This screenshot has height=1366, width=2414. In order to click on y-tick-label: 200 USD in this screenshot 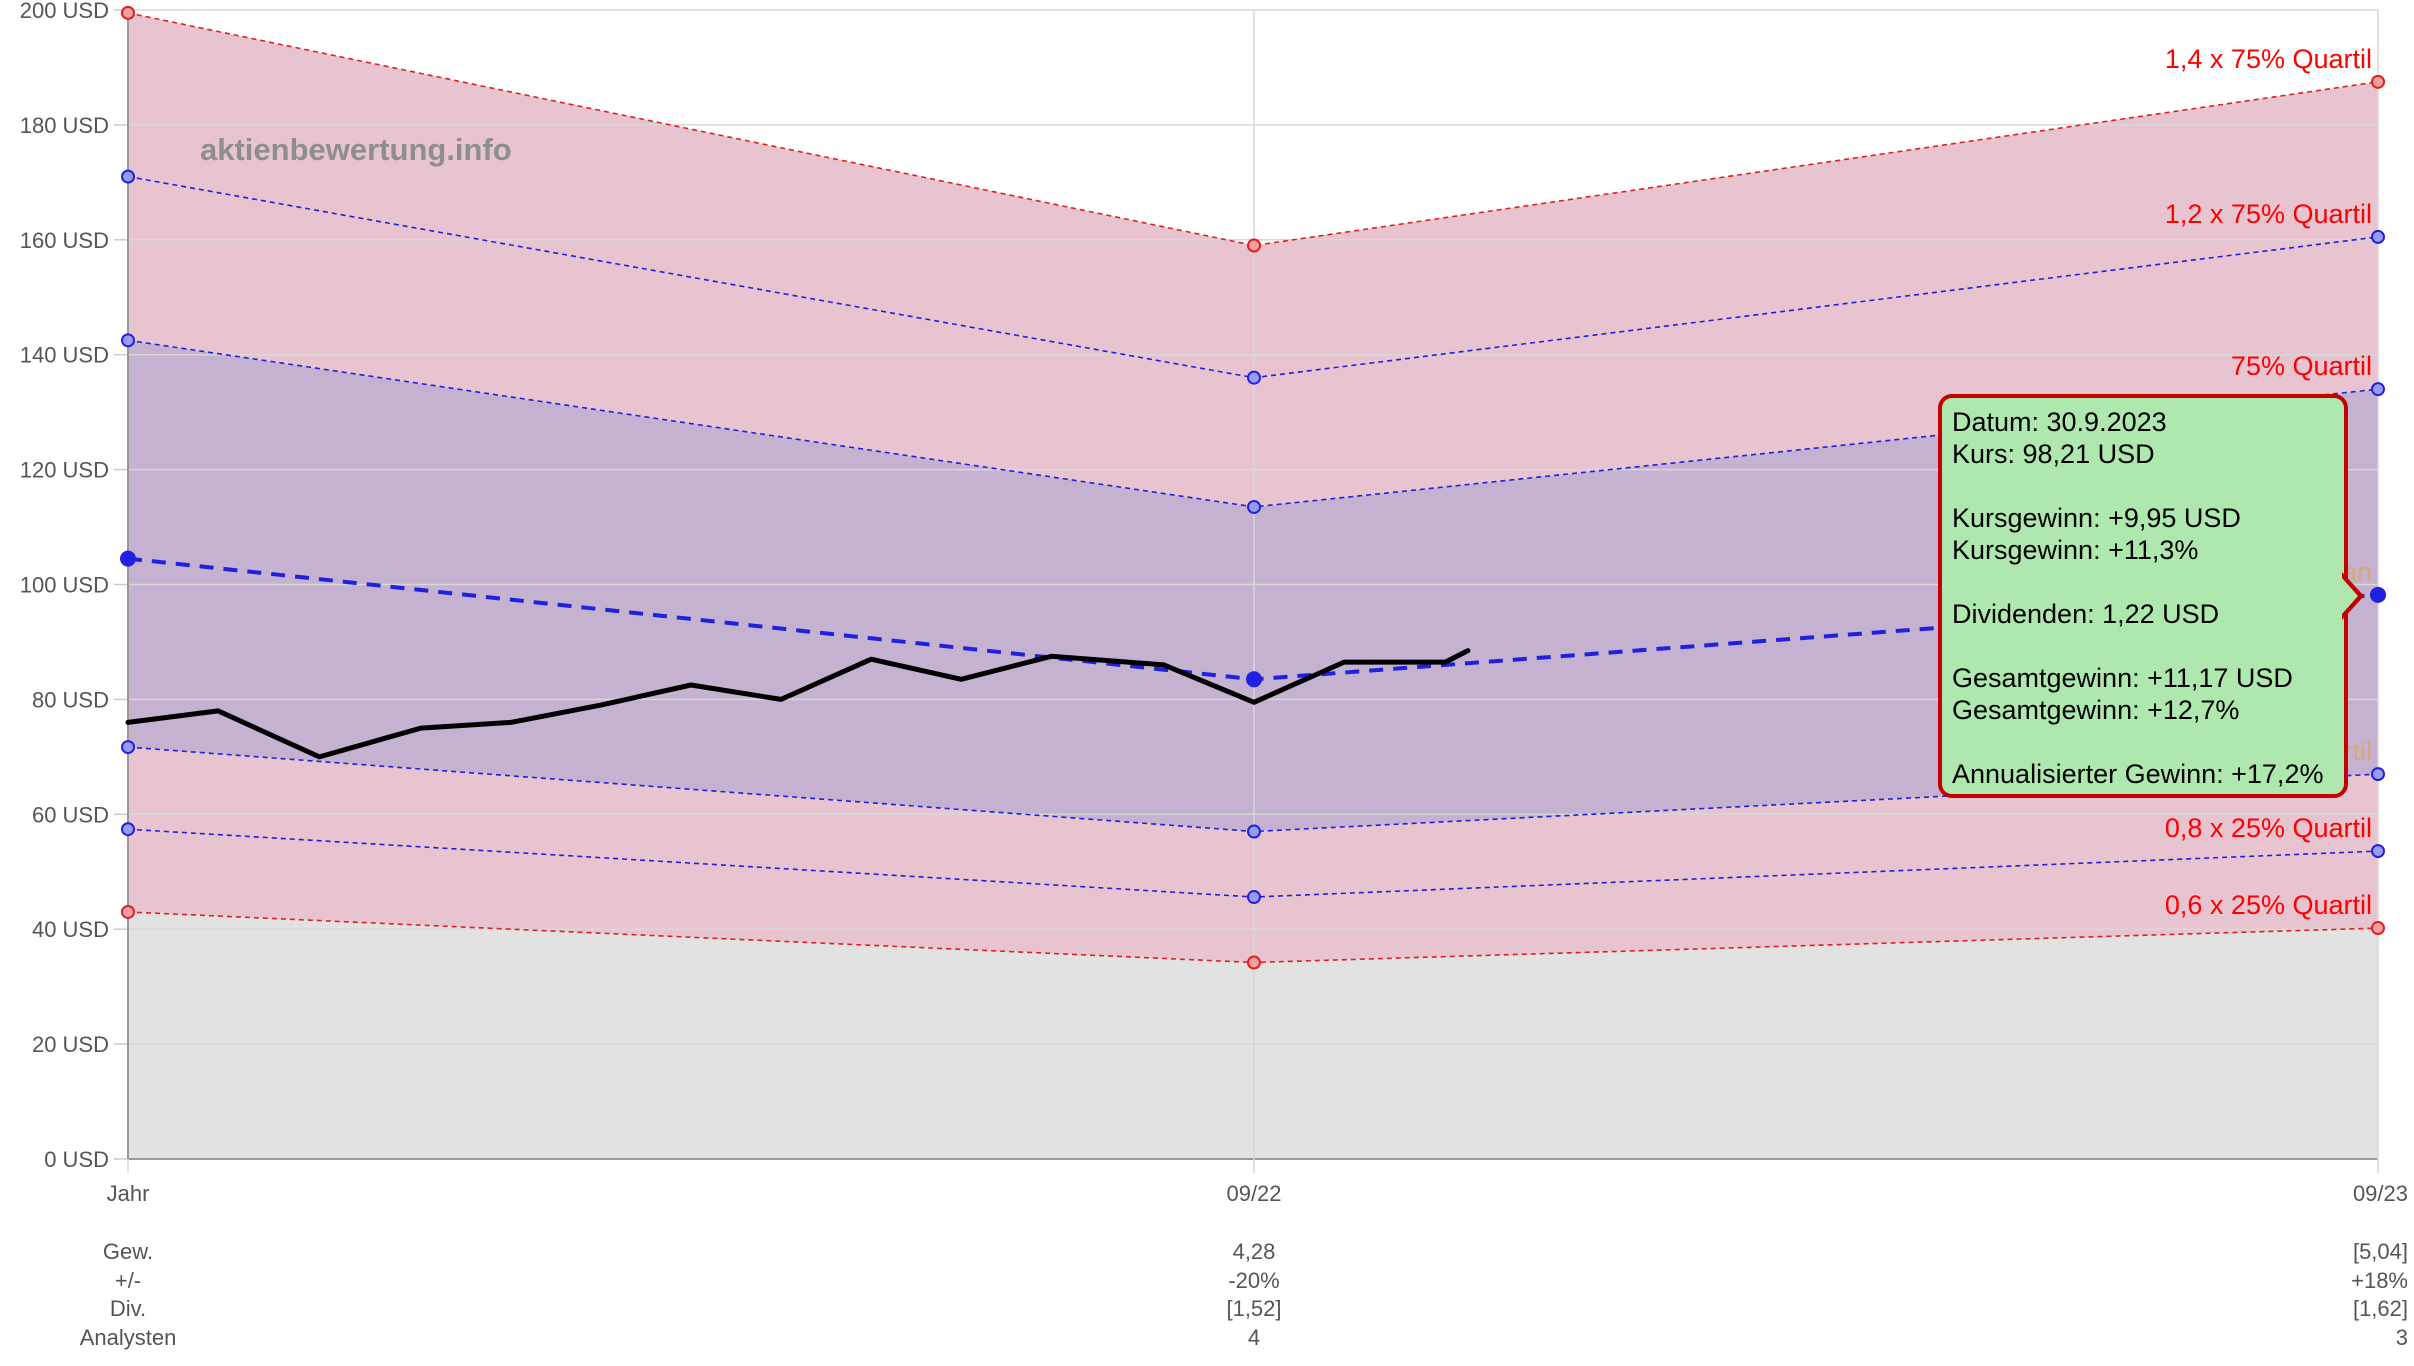, I will do `click(64, 11)`.